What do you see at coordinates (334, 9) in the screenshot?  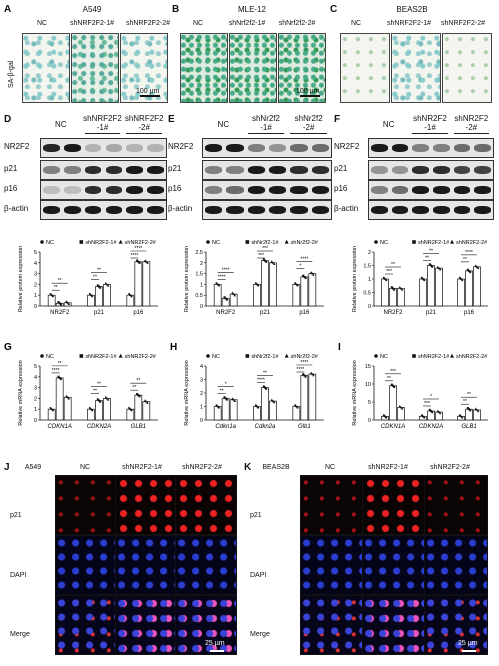 I see `panel-label-c: C` at bounding box center [334, 9].